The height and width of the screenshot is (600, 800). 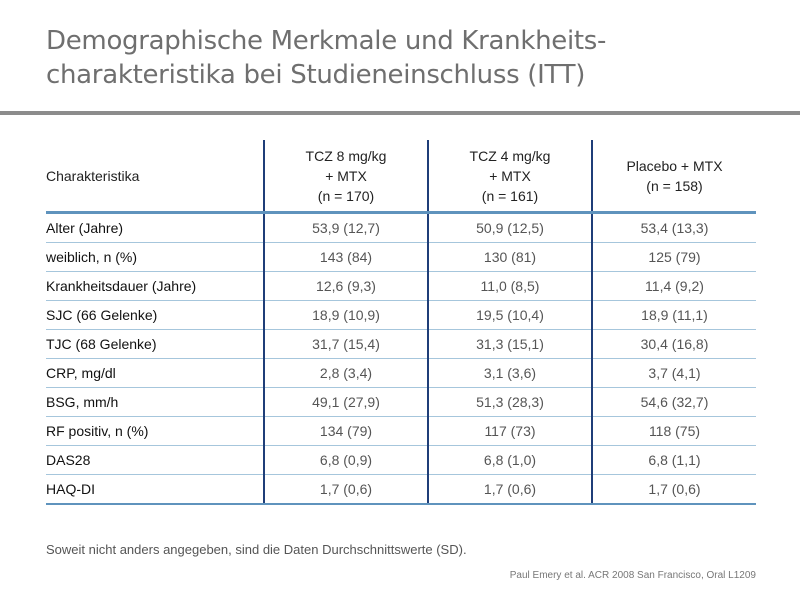 I want to click on row-value: 118 (75), so click(x=673, y=431).